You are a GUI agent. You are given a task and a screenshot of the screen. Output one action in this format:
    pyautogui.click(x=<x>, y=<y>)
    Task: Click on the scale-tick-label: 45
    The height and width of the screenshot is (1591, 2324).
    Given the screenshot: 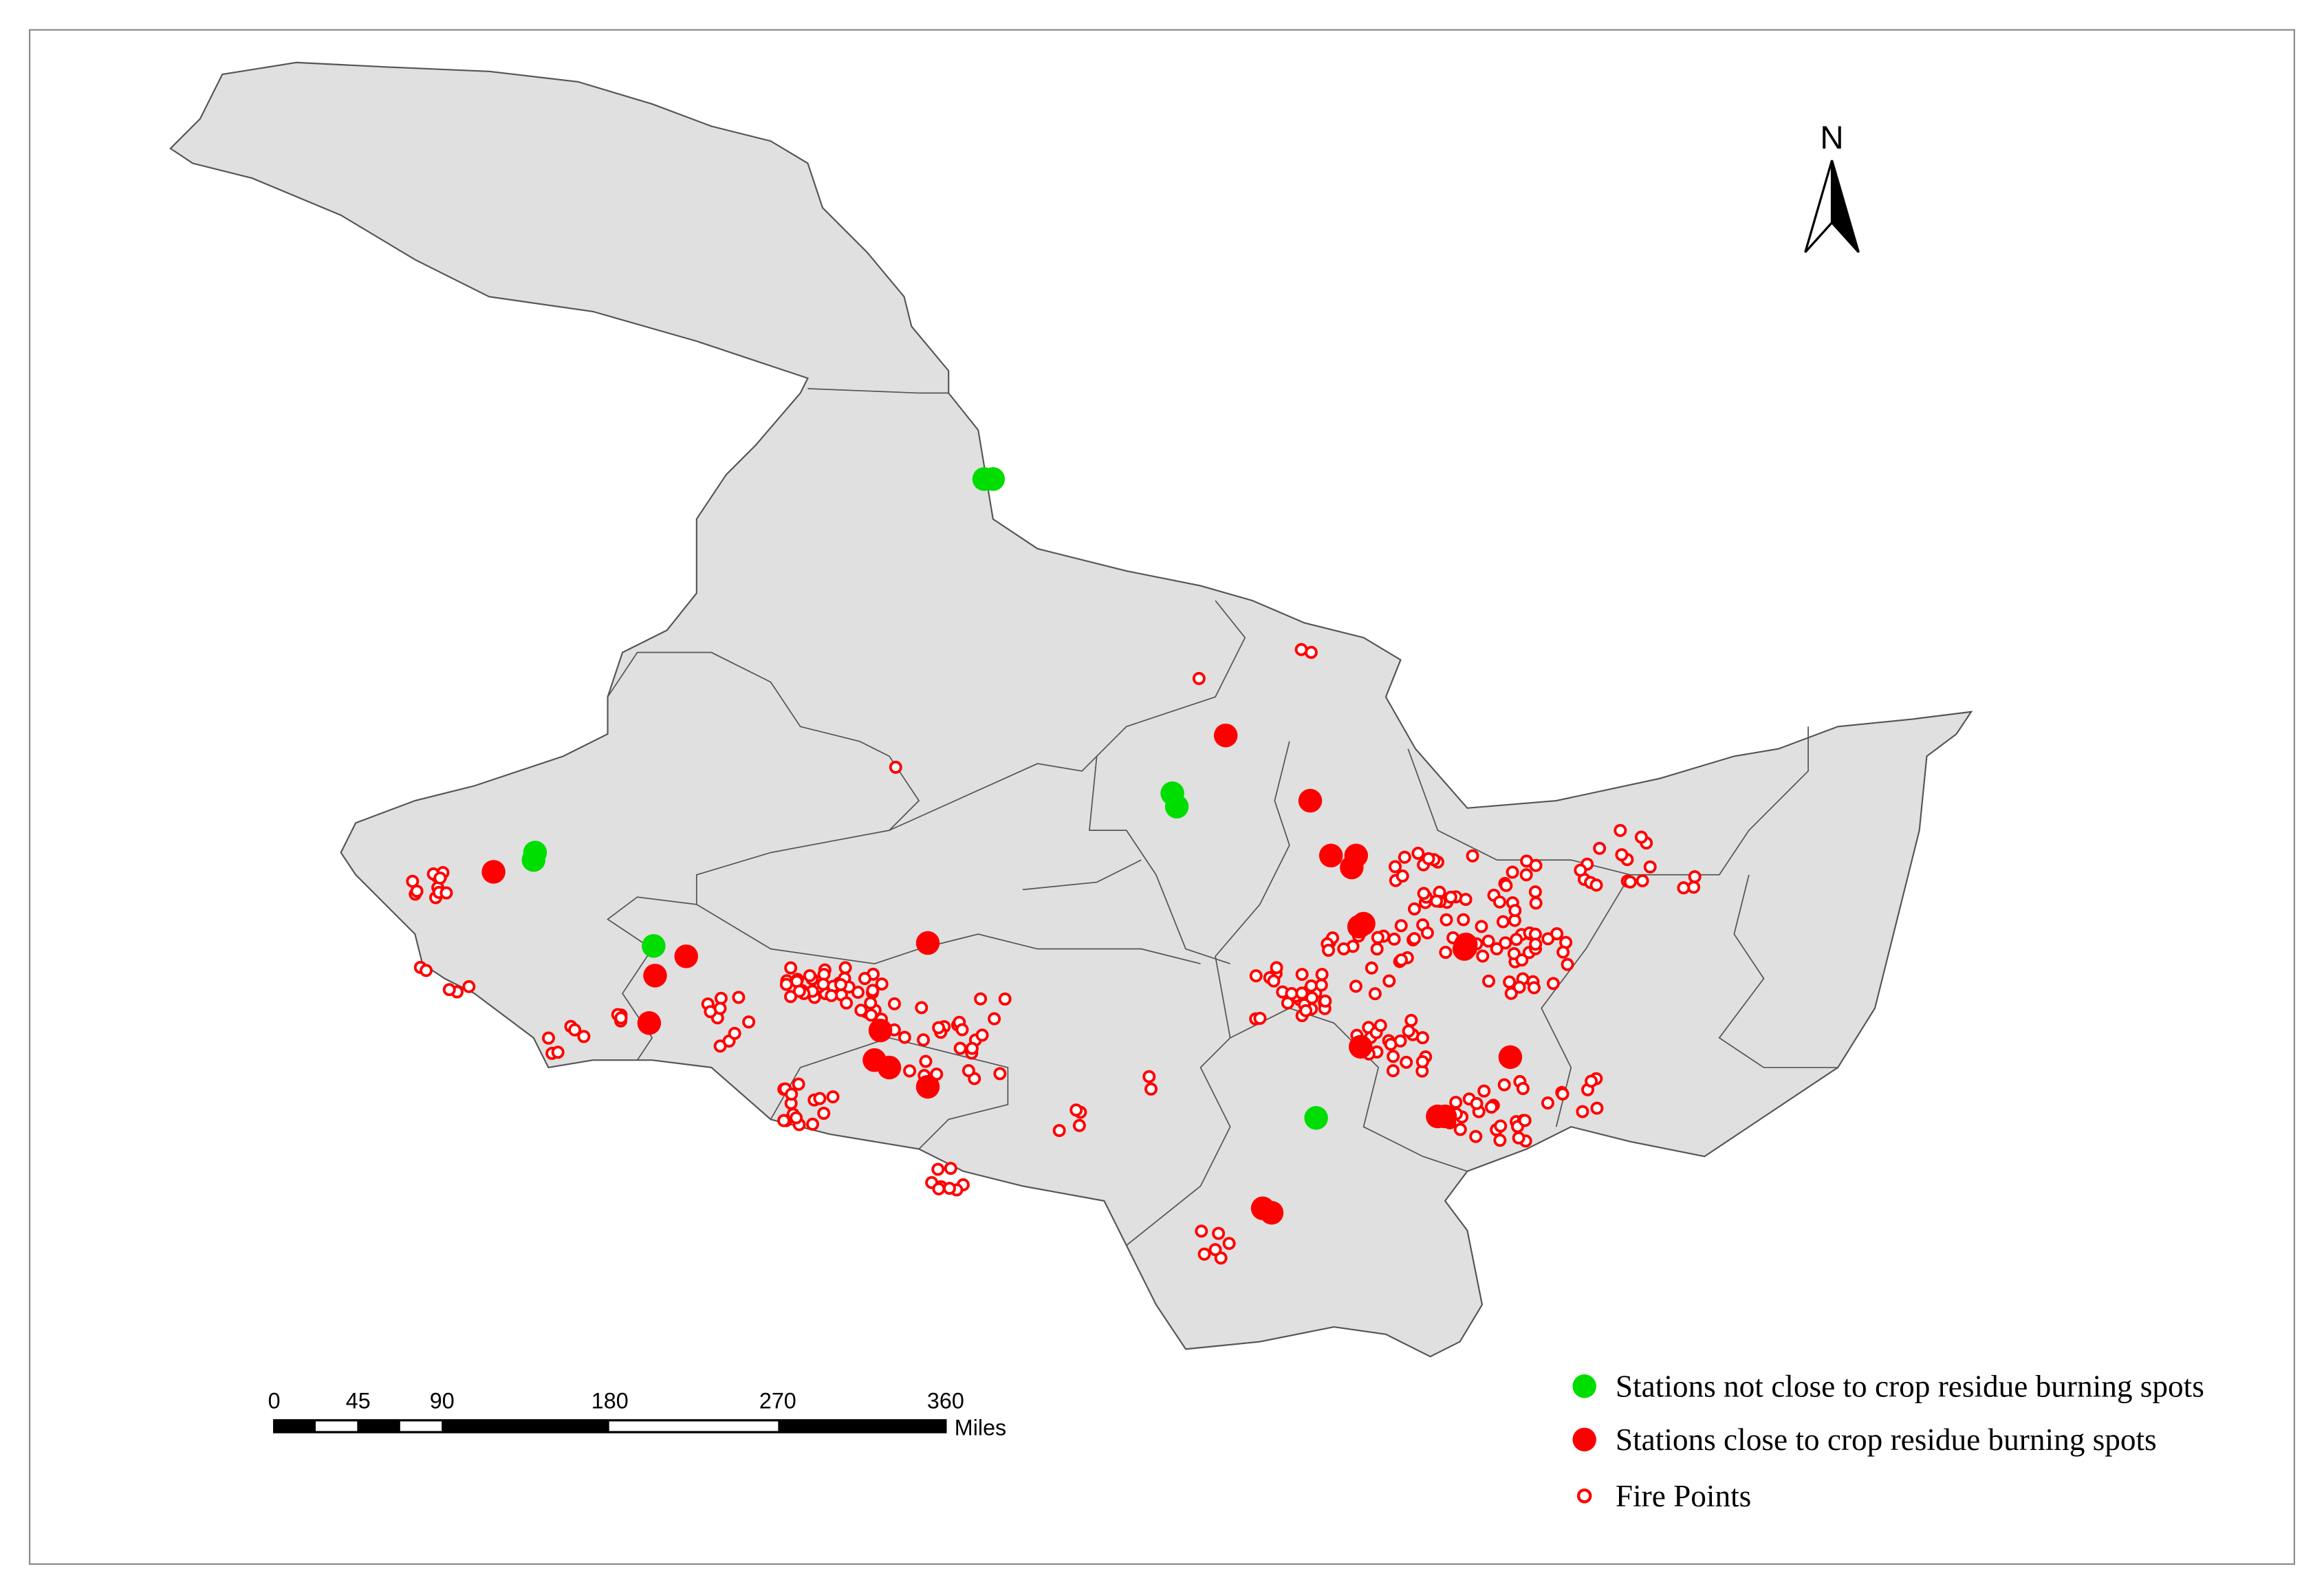 What is the action you would take?
    pyautogui.click(x=358, y=1401)
    